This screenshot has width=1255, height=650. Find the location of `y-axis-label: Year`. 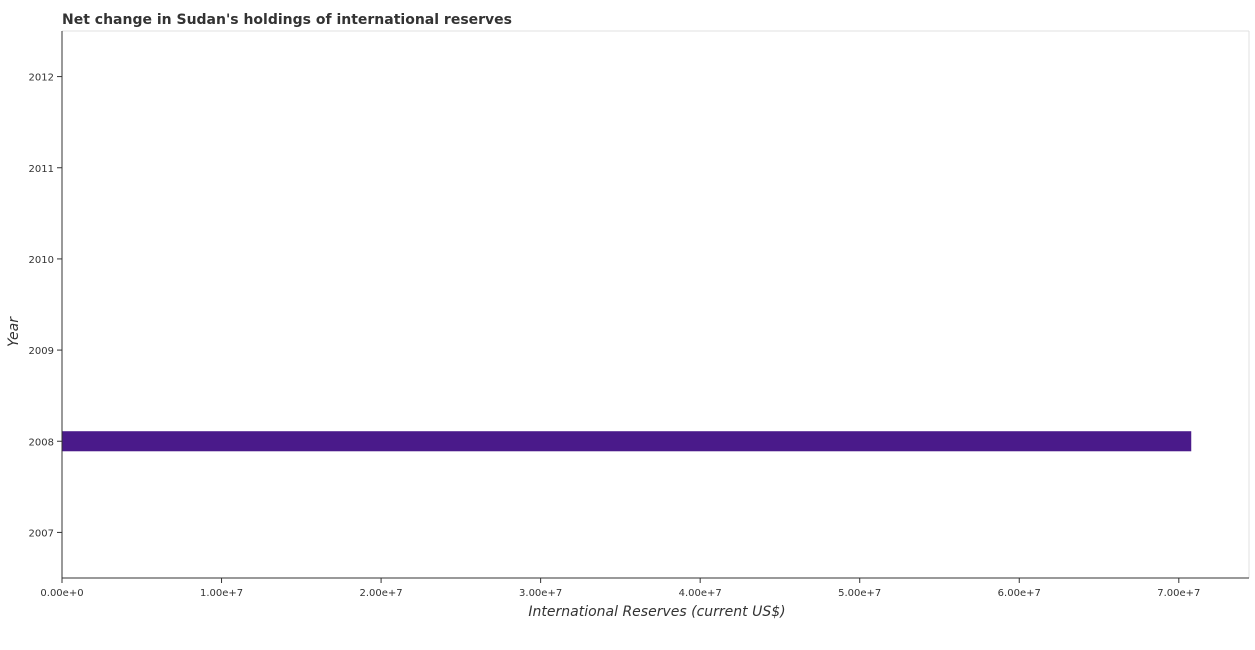

y-axis-label: Year is located at coordinates (14, 331).